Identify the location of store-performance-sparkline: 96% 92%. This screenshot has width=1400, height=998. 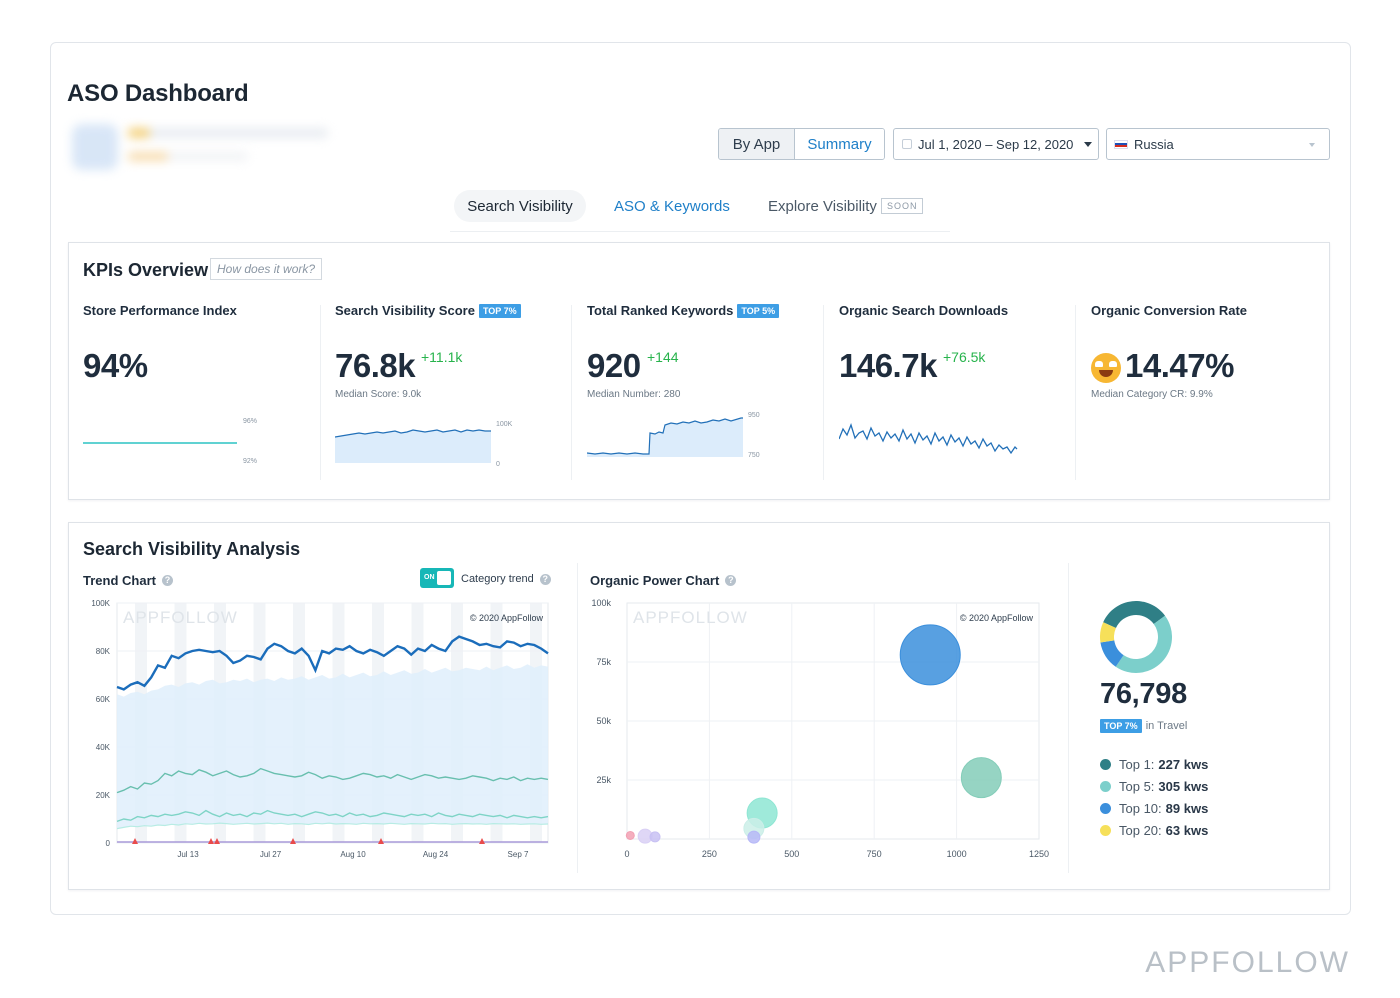
(170, 441).